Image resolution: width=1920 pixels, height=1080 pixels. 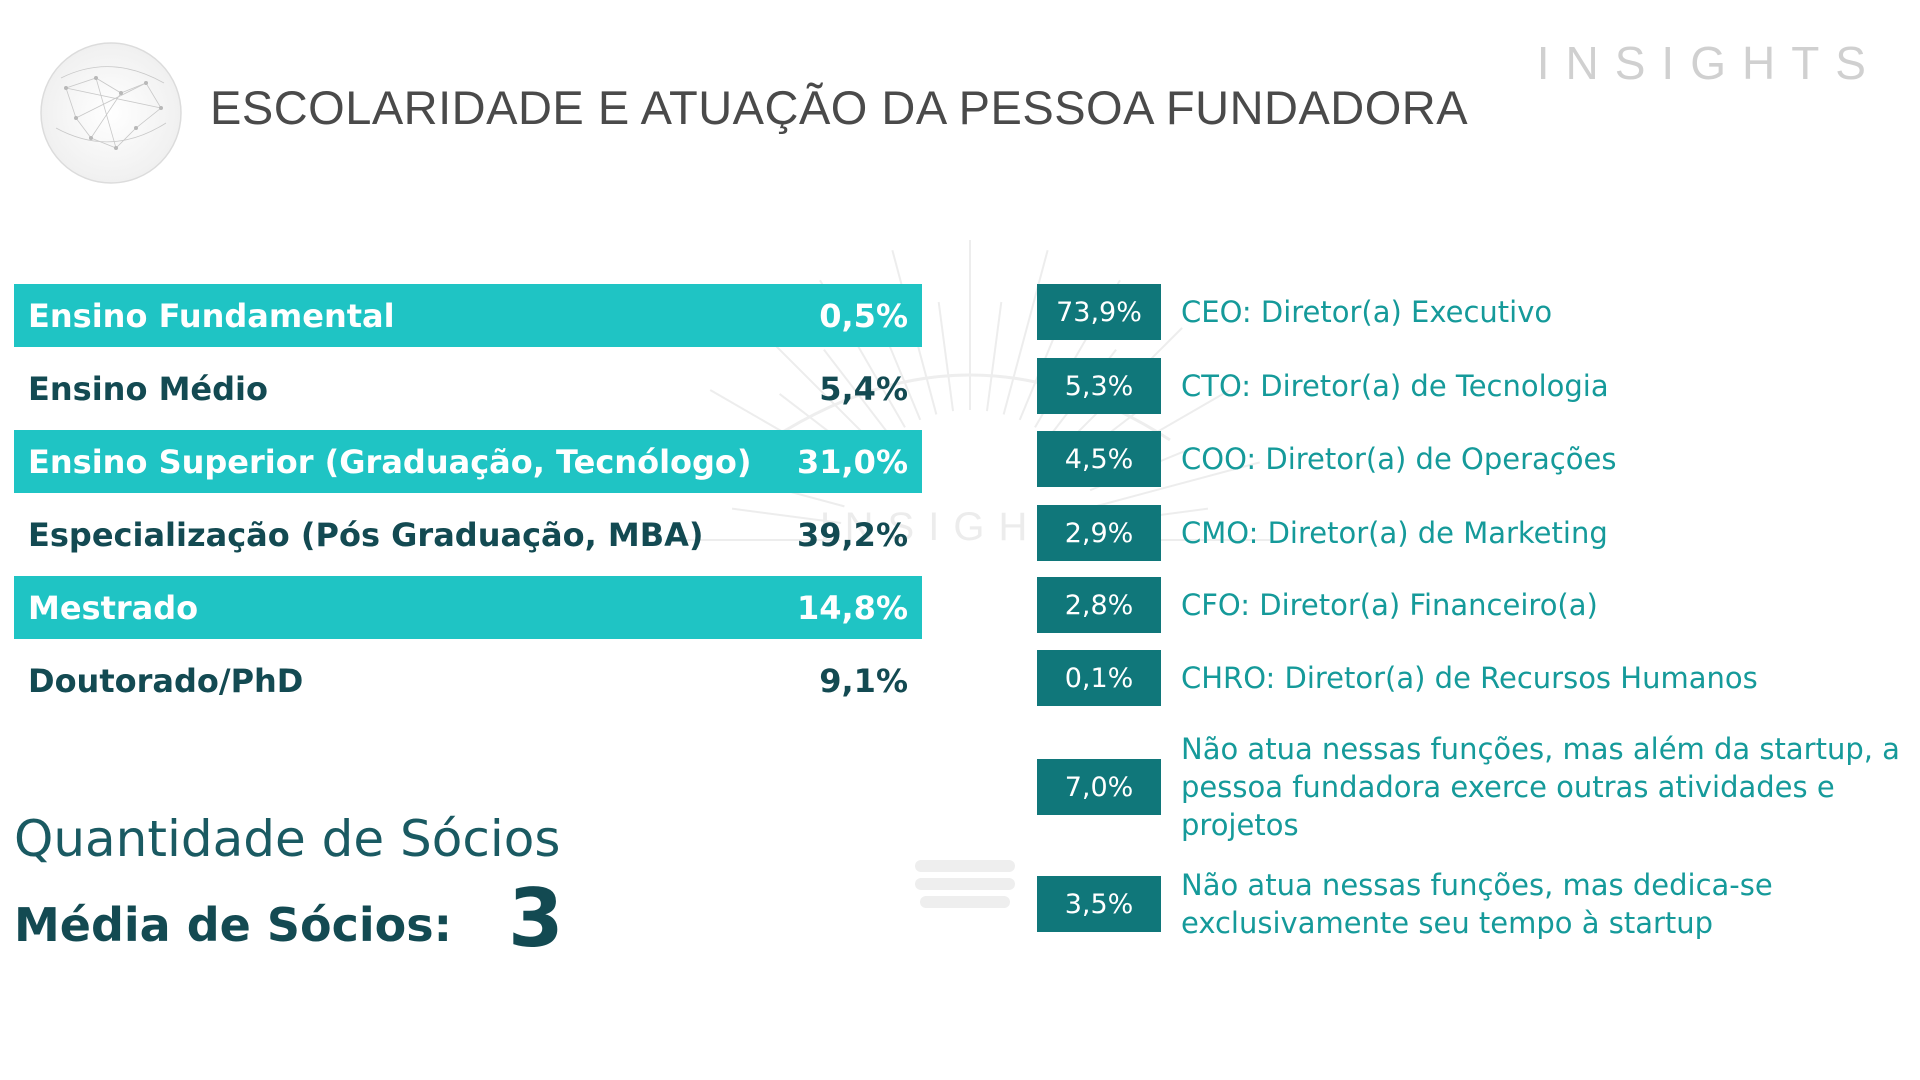 What do you see at coordinates (1099, 533) in the screenshot?
I see `role-percent-badge: 2,9%` at bounding box center [1099, 533].